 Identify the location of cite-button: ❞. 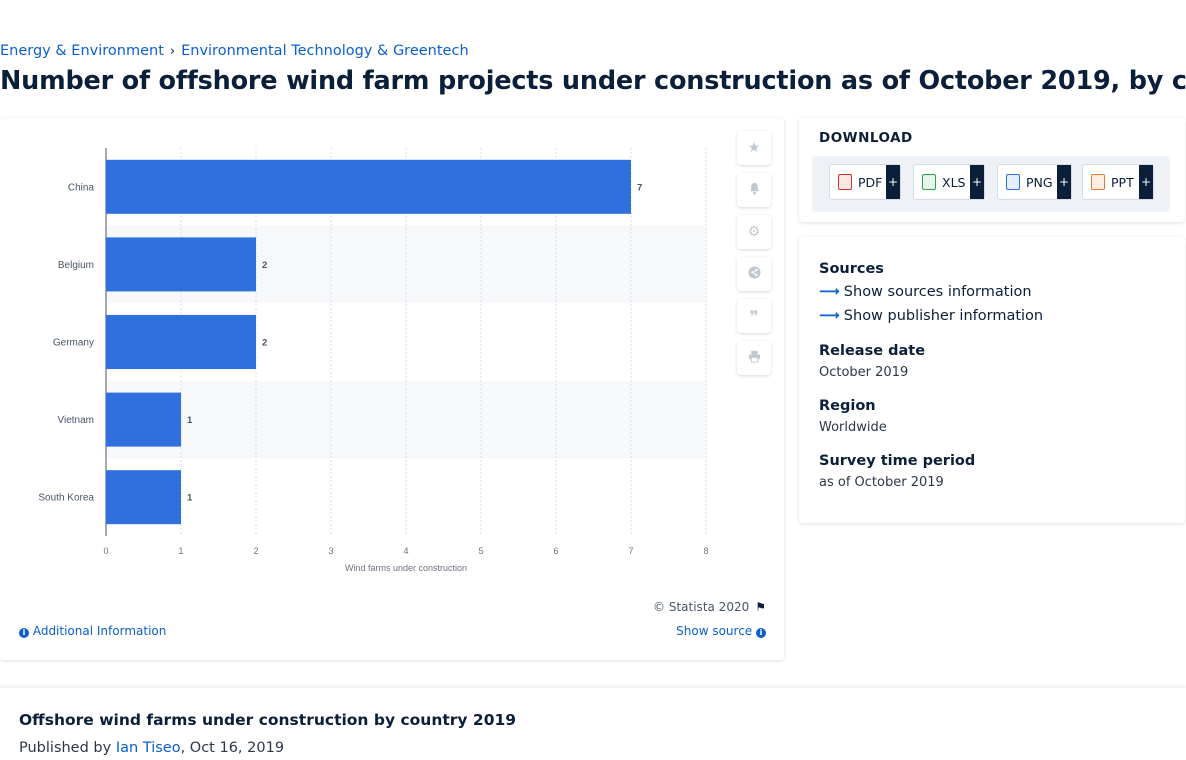
(754, 316).